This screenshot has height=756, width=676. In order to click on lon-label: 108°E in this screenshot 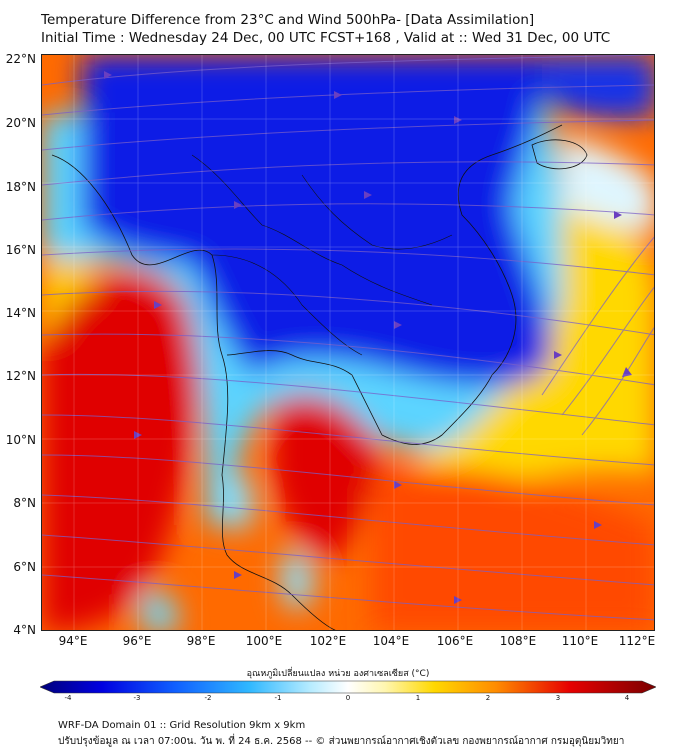, I will do `click(518, 641)`.